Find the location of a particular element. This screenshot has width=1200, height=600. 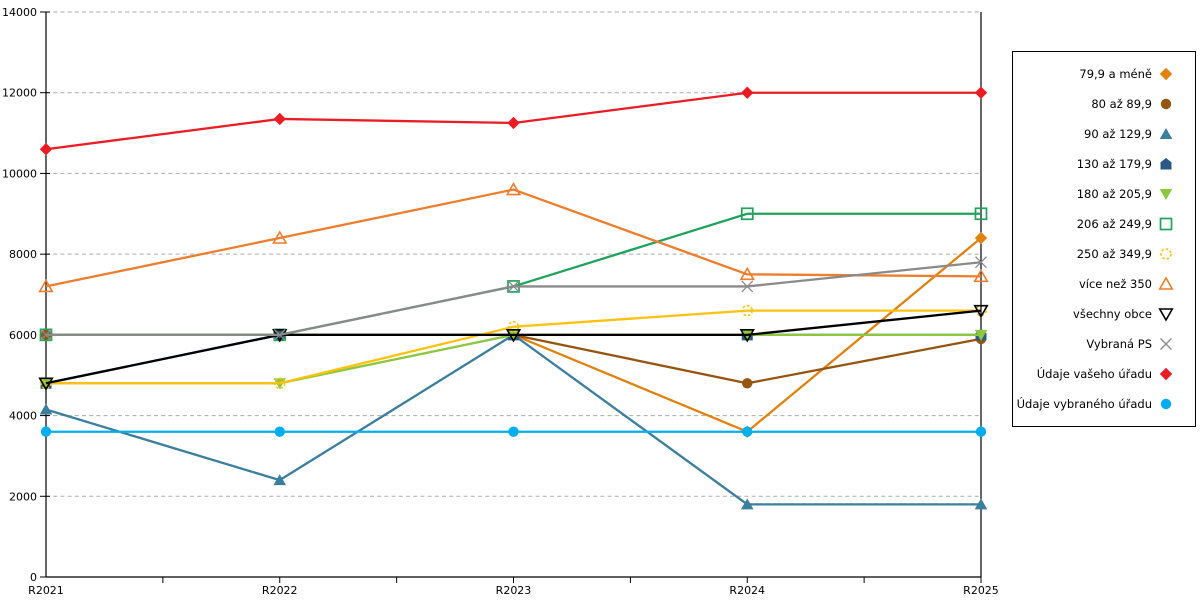

legend-item: Vybraná PS is located at coordinates (1104, 344).